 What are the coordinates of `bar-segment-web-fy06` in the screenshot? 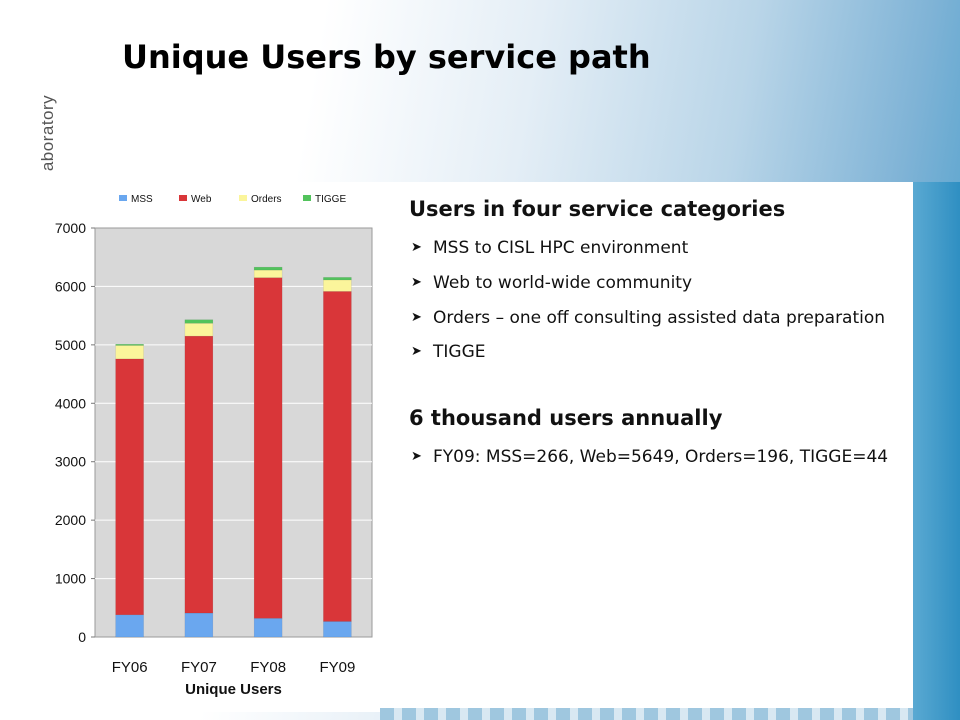 It's located at (129, 487).